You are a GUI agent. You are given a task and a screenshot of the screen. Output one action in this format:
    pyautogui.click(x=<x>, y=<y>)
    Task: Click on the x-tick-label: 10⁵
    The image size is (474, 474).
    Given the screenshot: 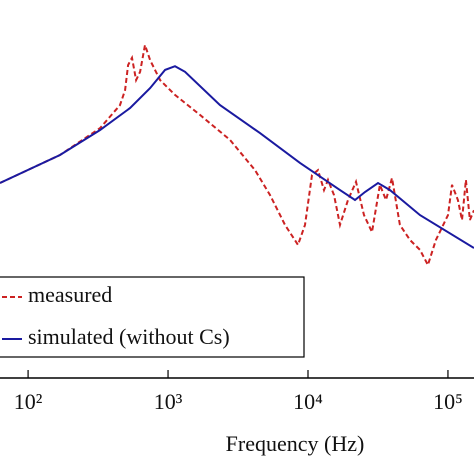 What is the action you would take?
    pyautogui.click(x=448, y=401)
    